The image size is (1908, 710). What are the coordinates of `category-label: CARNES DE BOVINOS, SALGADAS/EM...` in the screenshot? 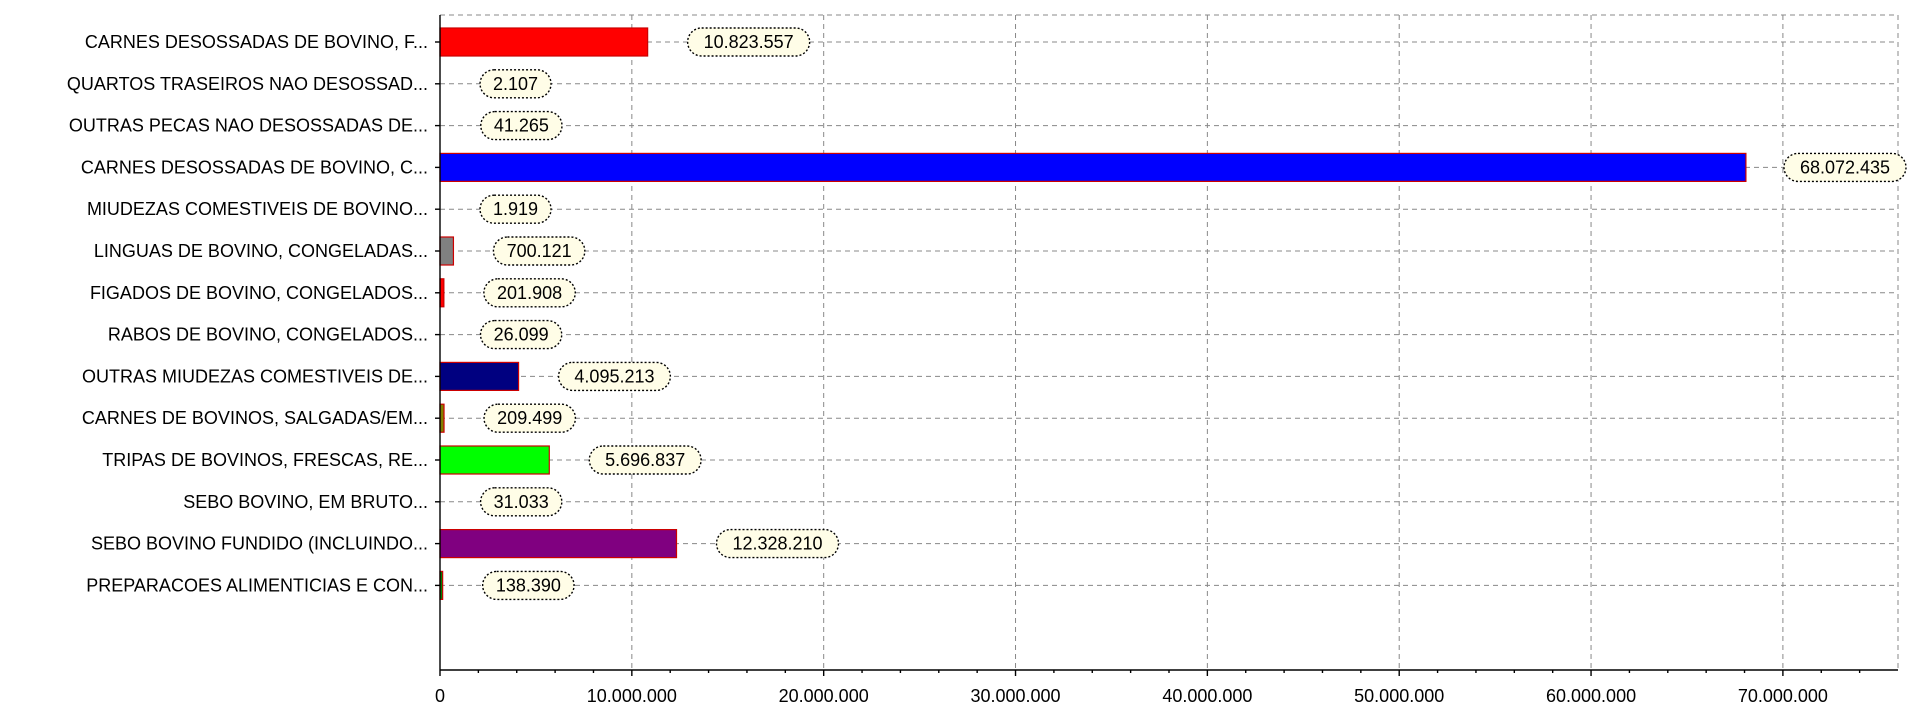 It's located at (255, 418).